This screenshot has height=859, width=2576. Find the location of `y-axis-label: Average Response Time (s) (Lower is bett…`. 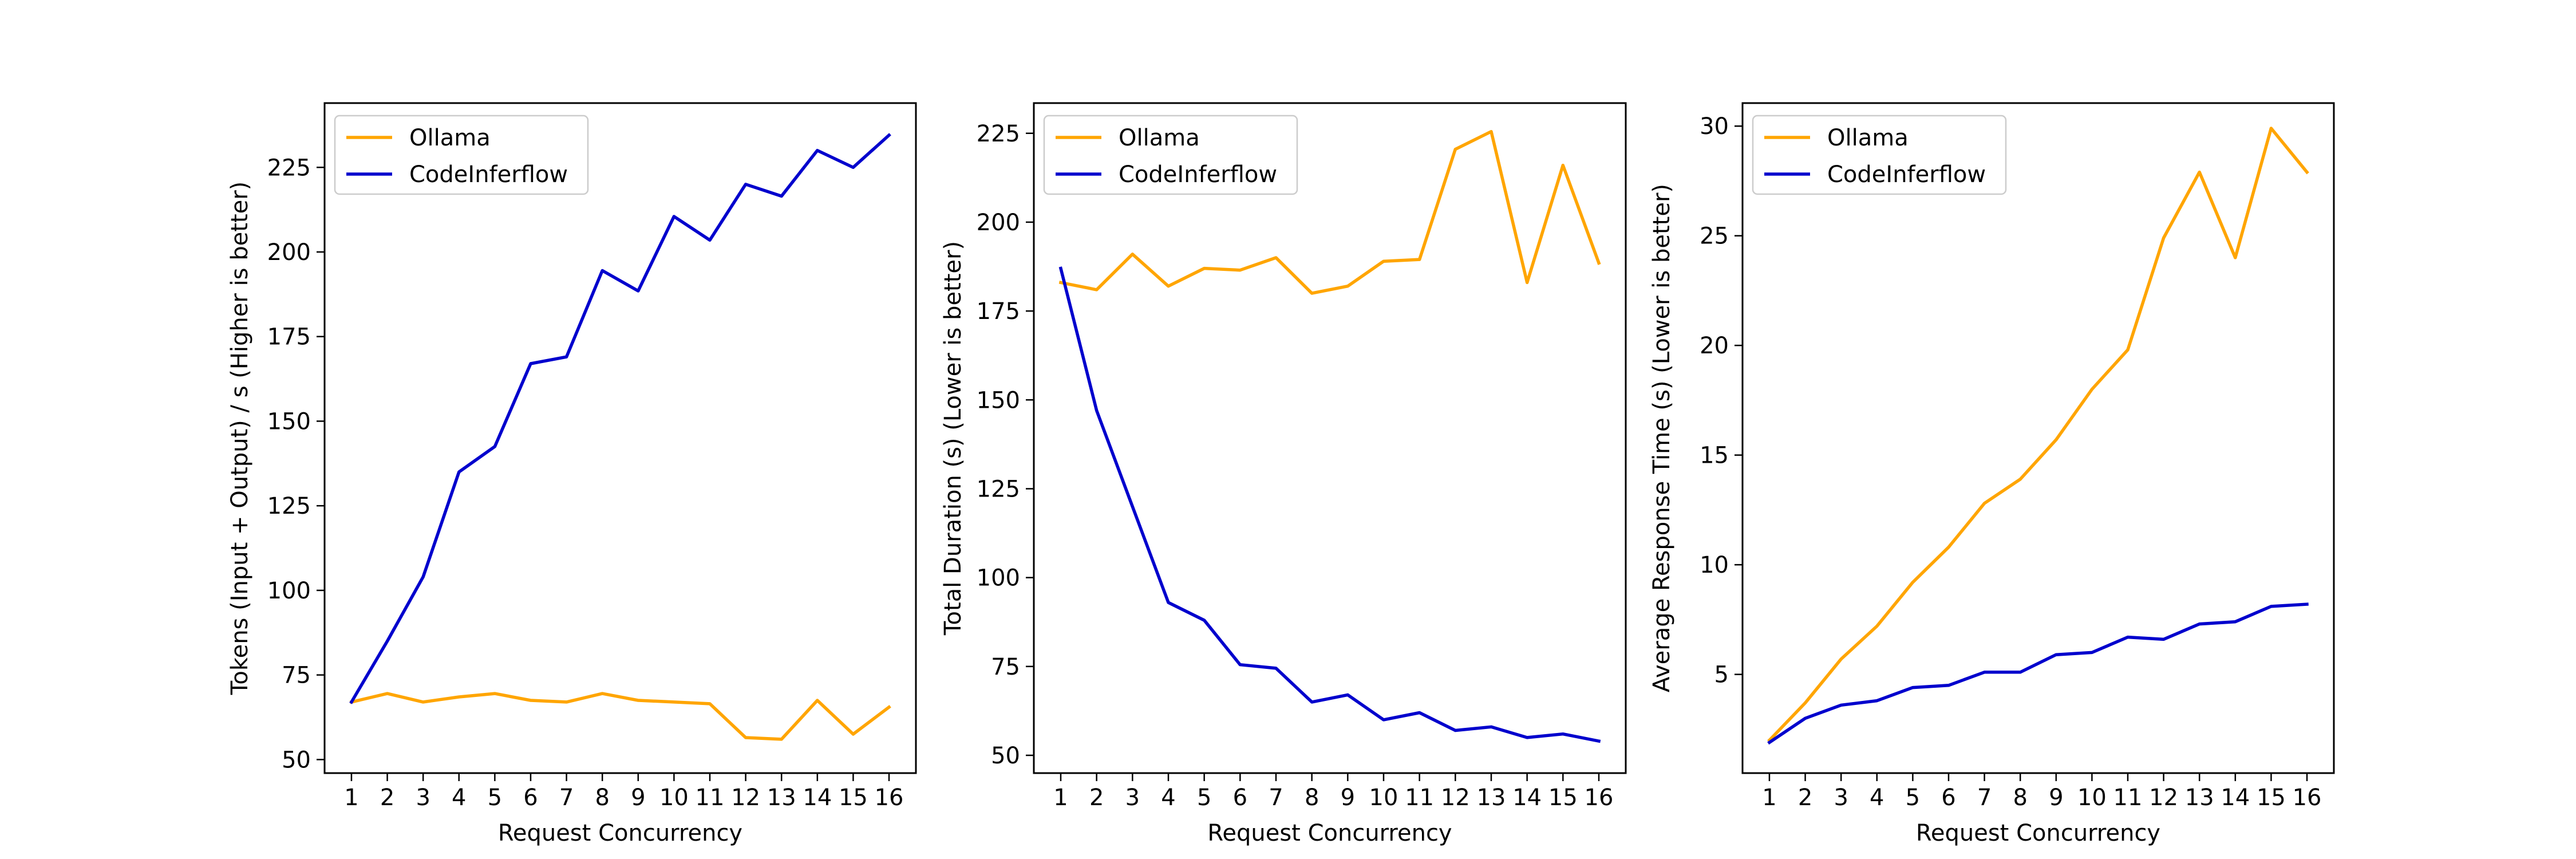

y-axis-label: Average Response Time (s) (Lower is bett… is located at coordinates (1662, 438).